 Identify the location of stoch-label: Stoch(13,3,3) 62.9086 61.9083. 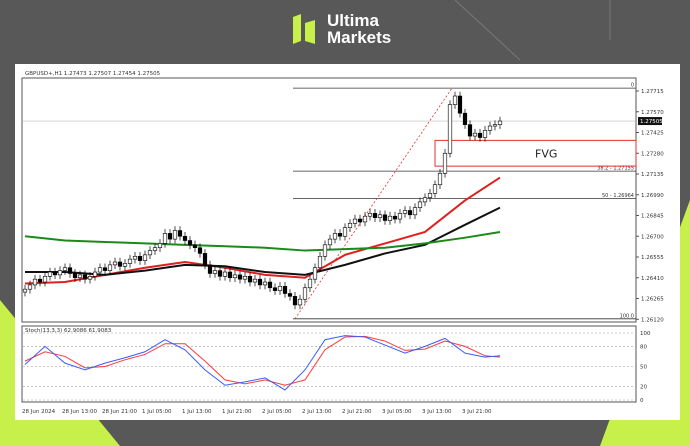
(68, 331).